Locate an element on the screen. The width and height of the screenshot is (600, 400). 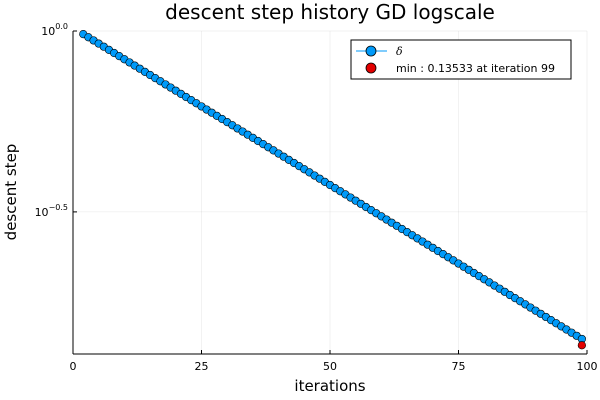
x-tick-label: 50 is located at coordinates (330, 366).